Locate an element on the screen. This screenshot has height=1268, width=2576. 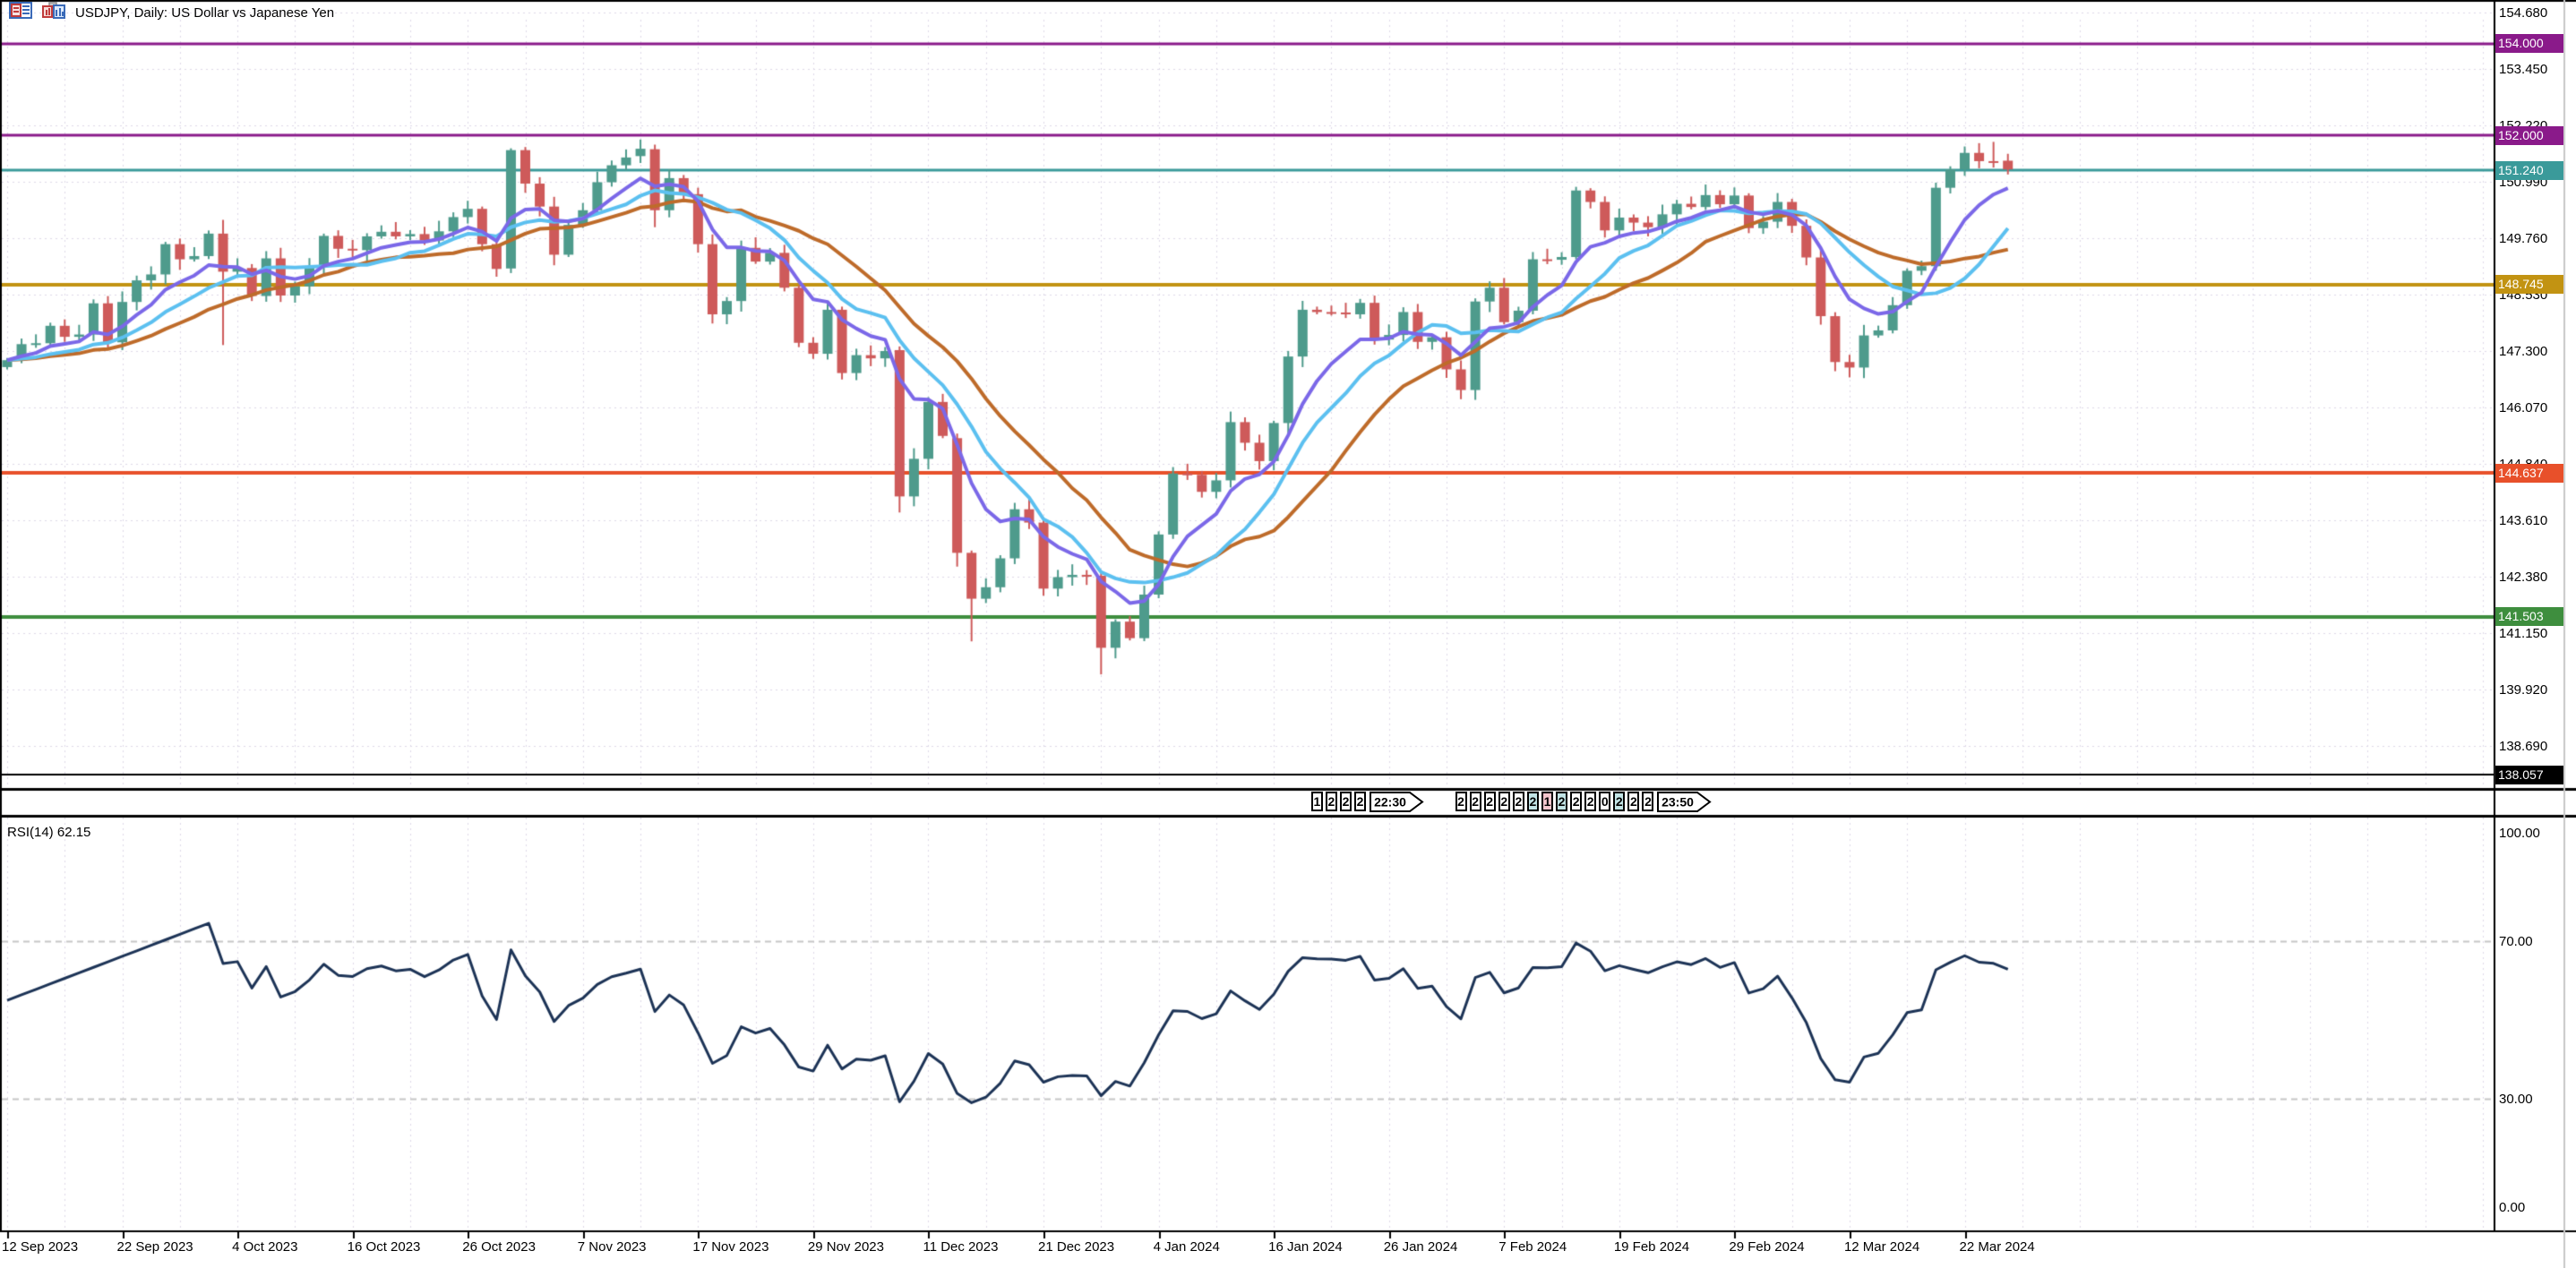
date-tick-label: 16 Oct 2023 is located at coordinates (384, 1247).